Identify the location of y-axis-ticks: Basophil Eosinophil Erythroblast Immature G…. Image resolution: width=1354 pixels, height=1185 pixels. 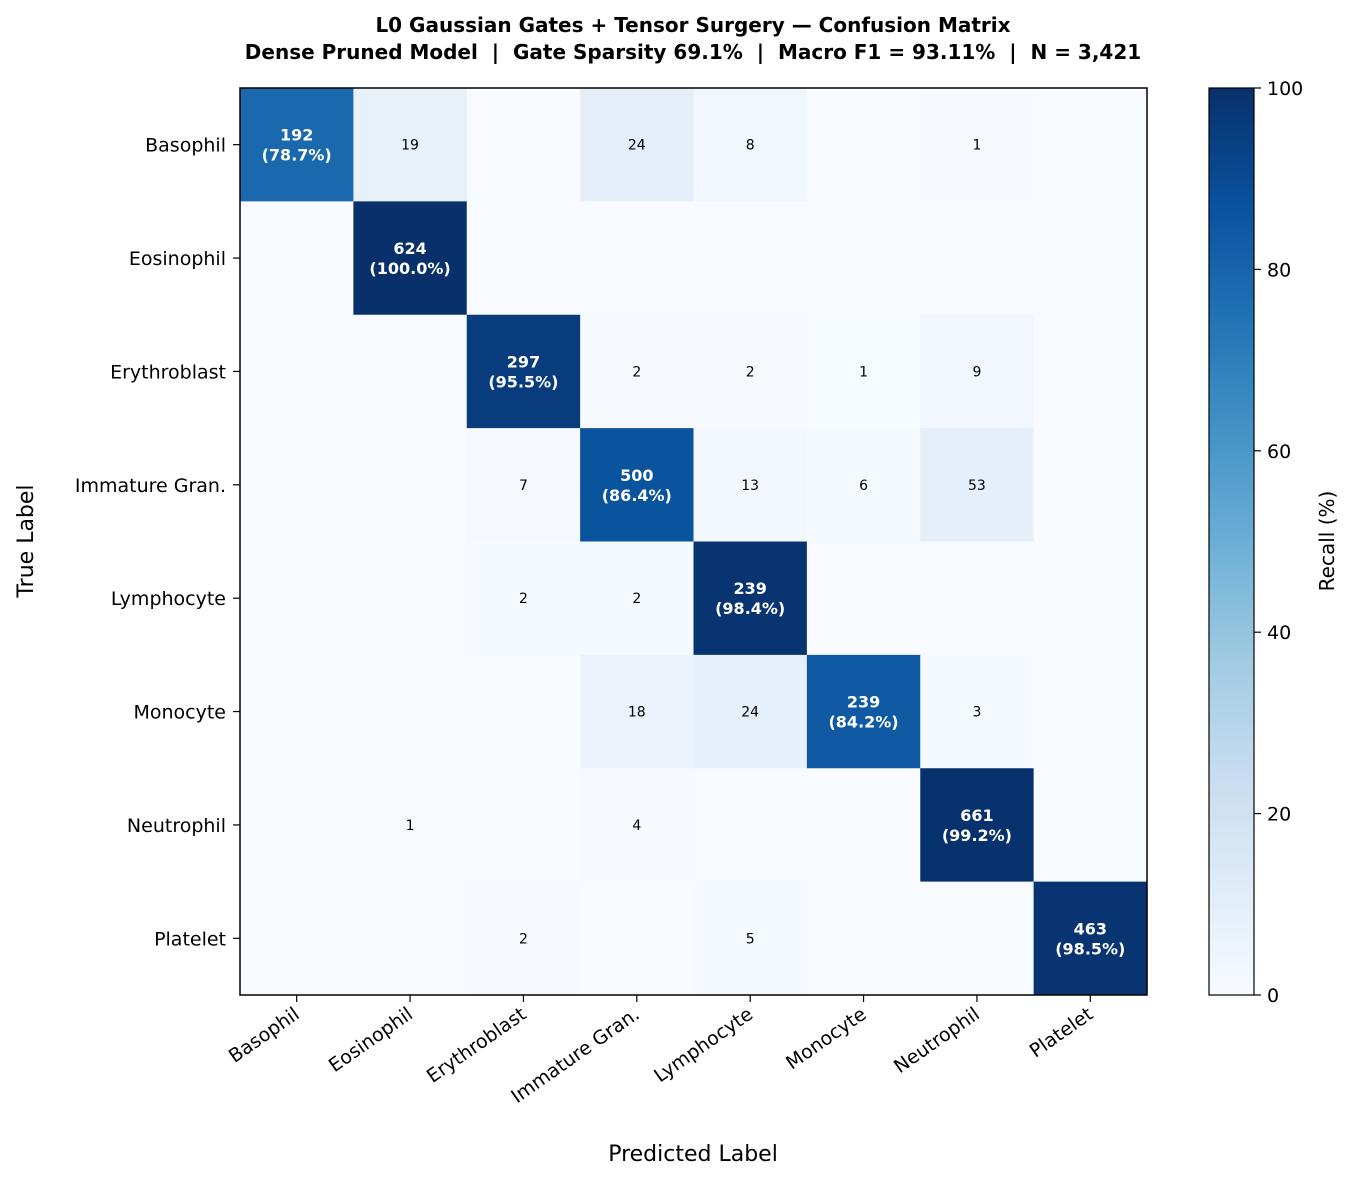
(157, 542).